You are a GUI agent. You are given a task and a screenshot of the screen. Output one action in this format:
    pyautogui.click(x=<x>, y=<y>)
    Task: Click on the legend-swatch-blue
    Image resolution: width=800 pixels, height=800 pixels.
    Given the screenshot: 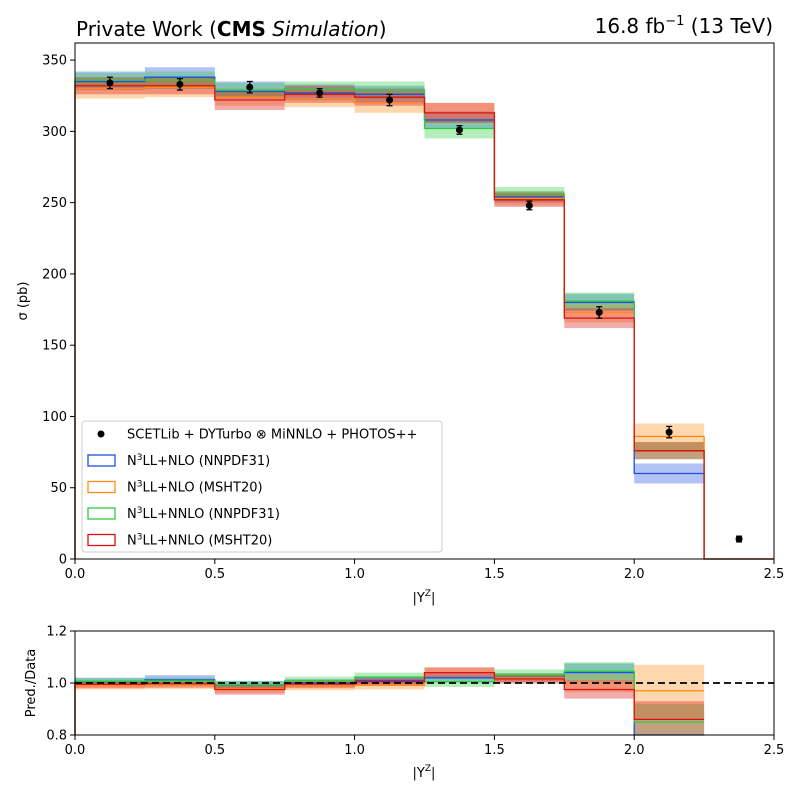 What is the action you would take?
    pyautogui.click(x=101, y=460)
    